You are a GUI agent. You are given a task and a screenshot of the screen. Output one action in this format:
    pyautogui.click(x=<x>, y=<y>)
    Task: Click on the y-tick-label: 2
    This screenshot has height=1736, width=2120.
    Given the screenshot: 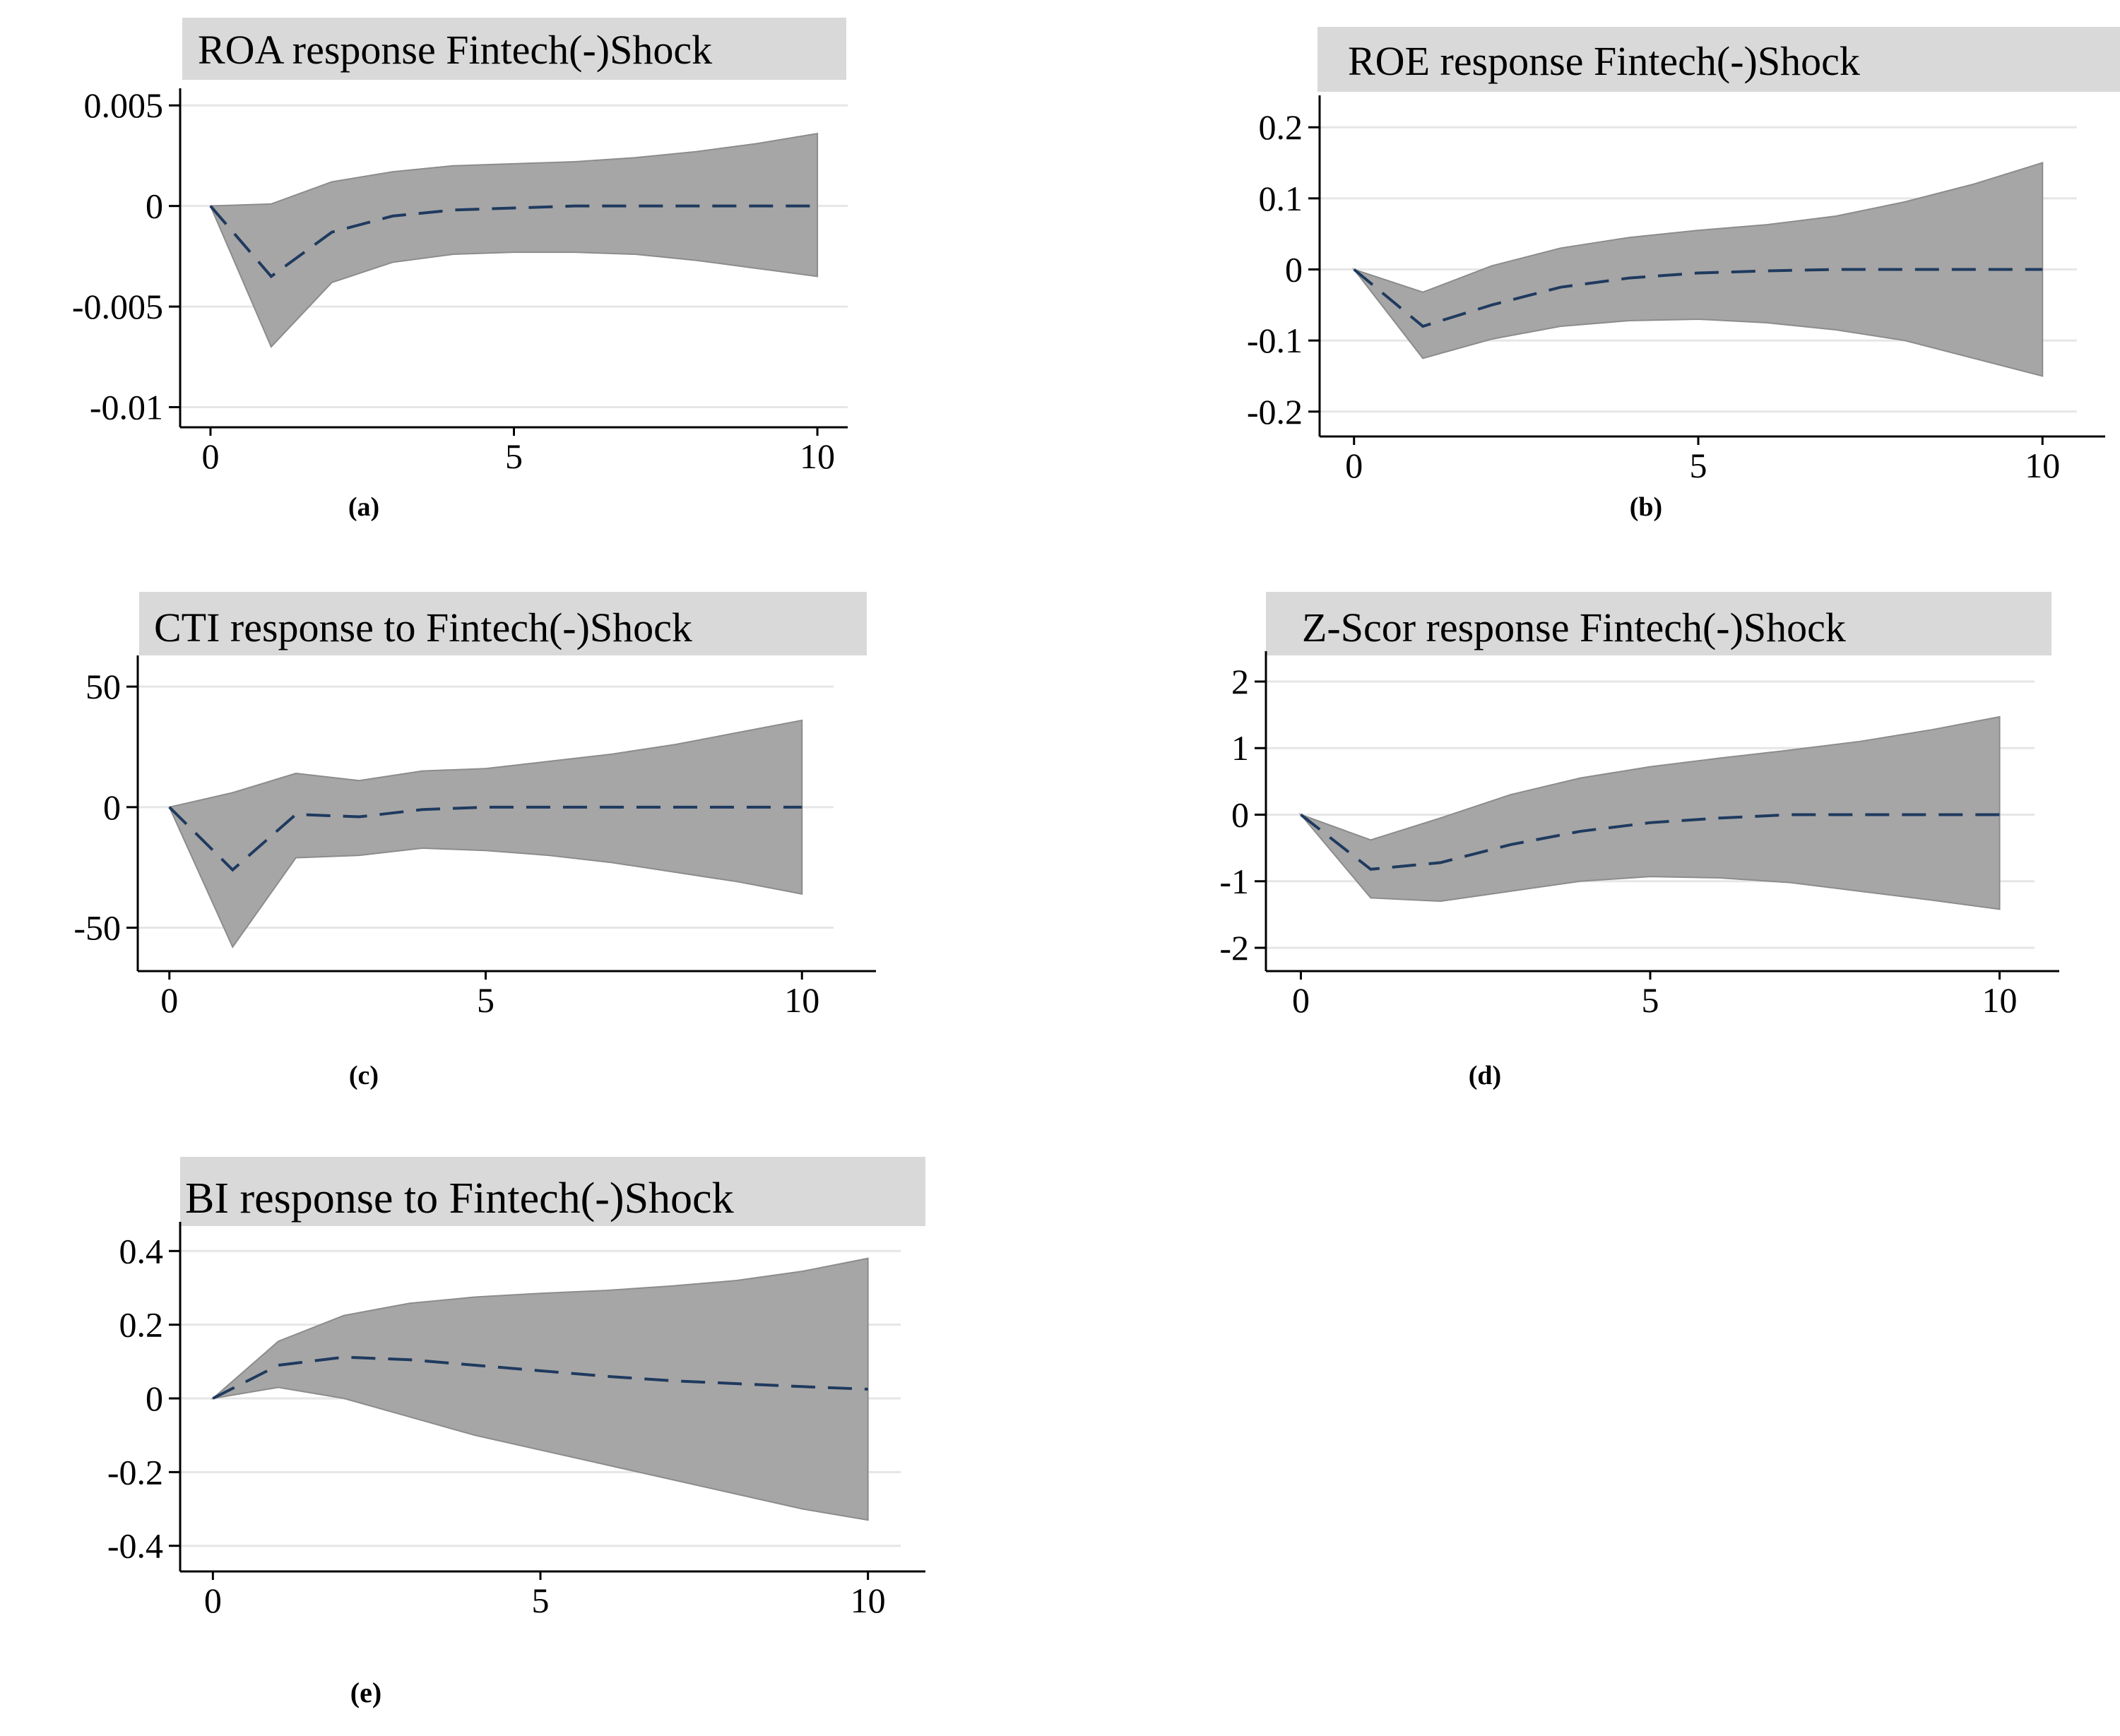 What is the action you would take?
    pyautogui.click(x=1240, y=681)
    